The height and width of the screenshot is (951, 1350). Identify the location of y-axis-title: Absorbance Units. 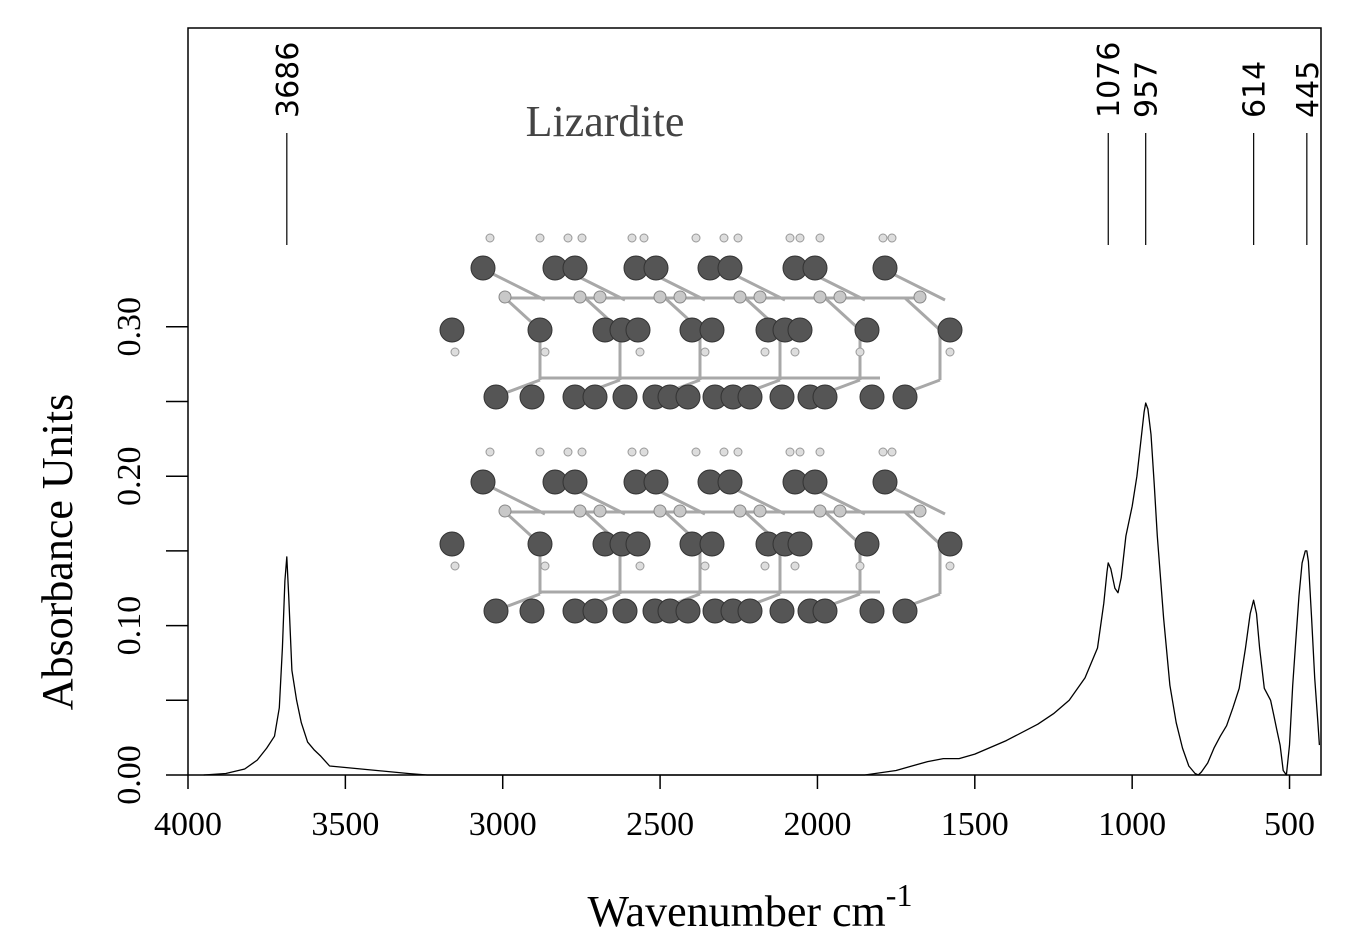
(57, 552).